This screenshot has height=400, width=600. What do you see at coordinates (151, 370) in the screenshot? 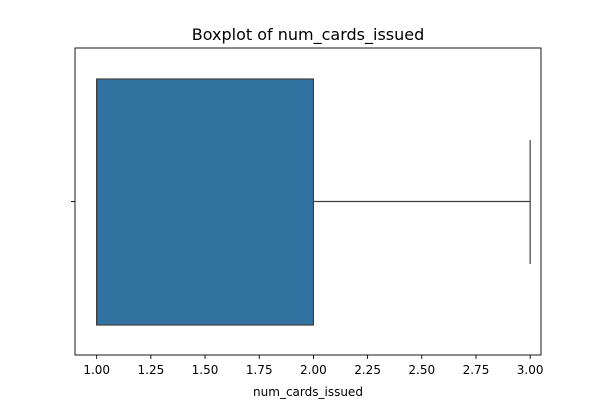
I see `x-tick-label: 1.25` at bounding box center [151, 370].